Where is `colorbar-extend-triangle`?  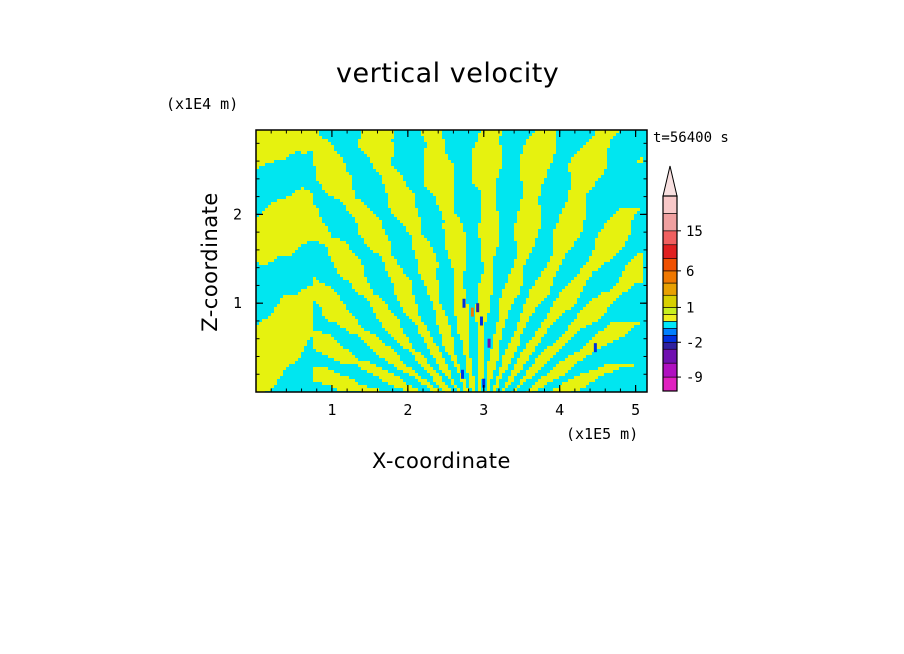 colorbar-extend-triangle is located at coordinates (670, 181).